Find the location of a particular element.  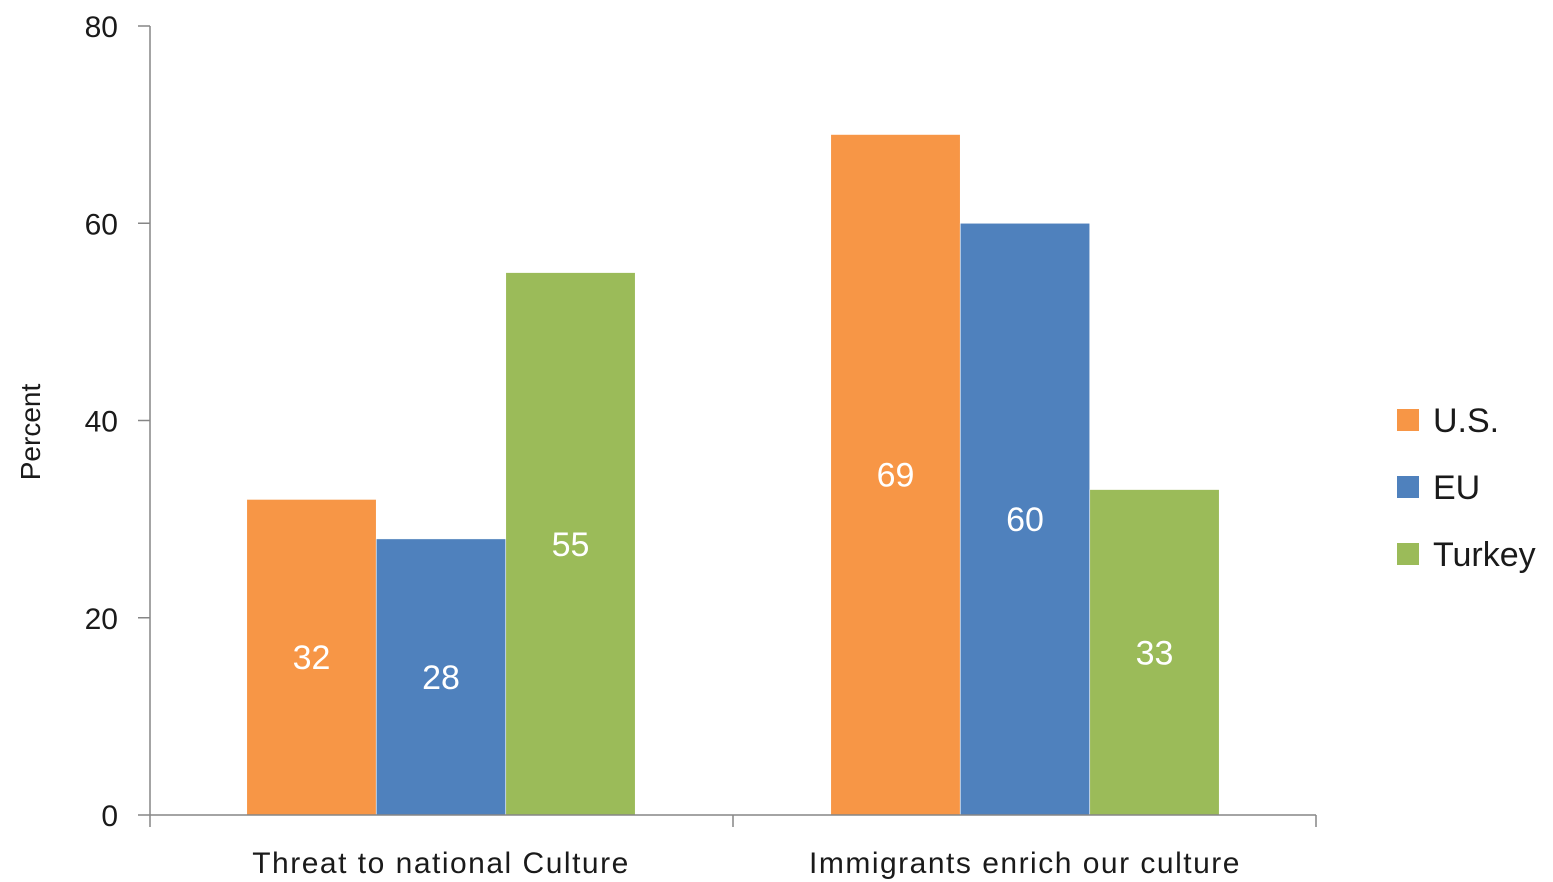

data-label-eu-1: 28 is located at coordinates (441, 678).